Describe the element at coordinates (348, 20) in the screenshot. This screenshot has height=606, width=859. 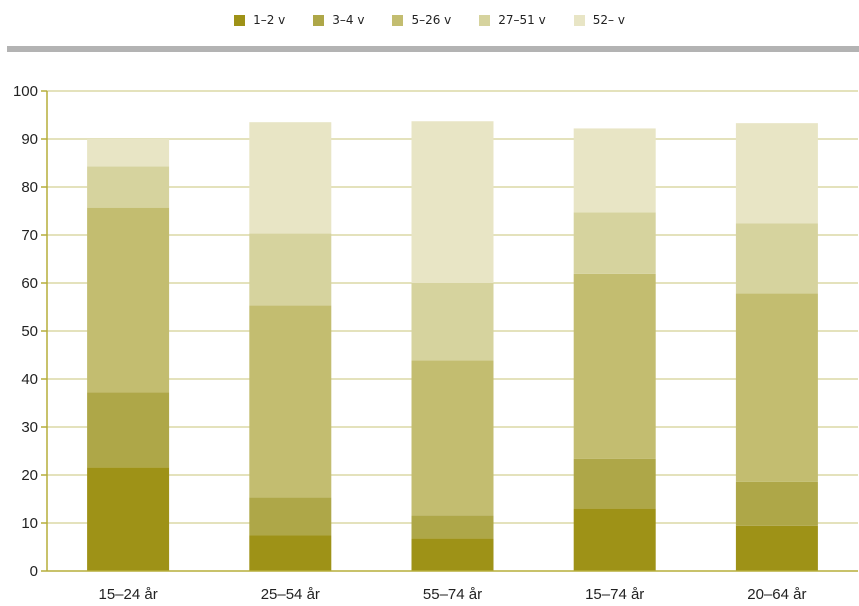
I see `legend-label: 3–4 v` at that location.